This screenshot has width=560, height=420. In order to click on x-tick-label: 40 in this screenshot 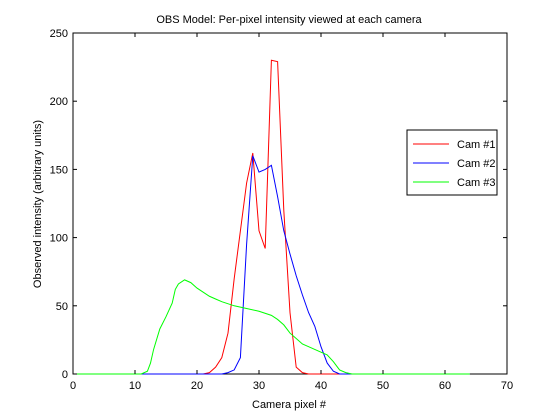, I will do `click(321, 386)`.